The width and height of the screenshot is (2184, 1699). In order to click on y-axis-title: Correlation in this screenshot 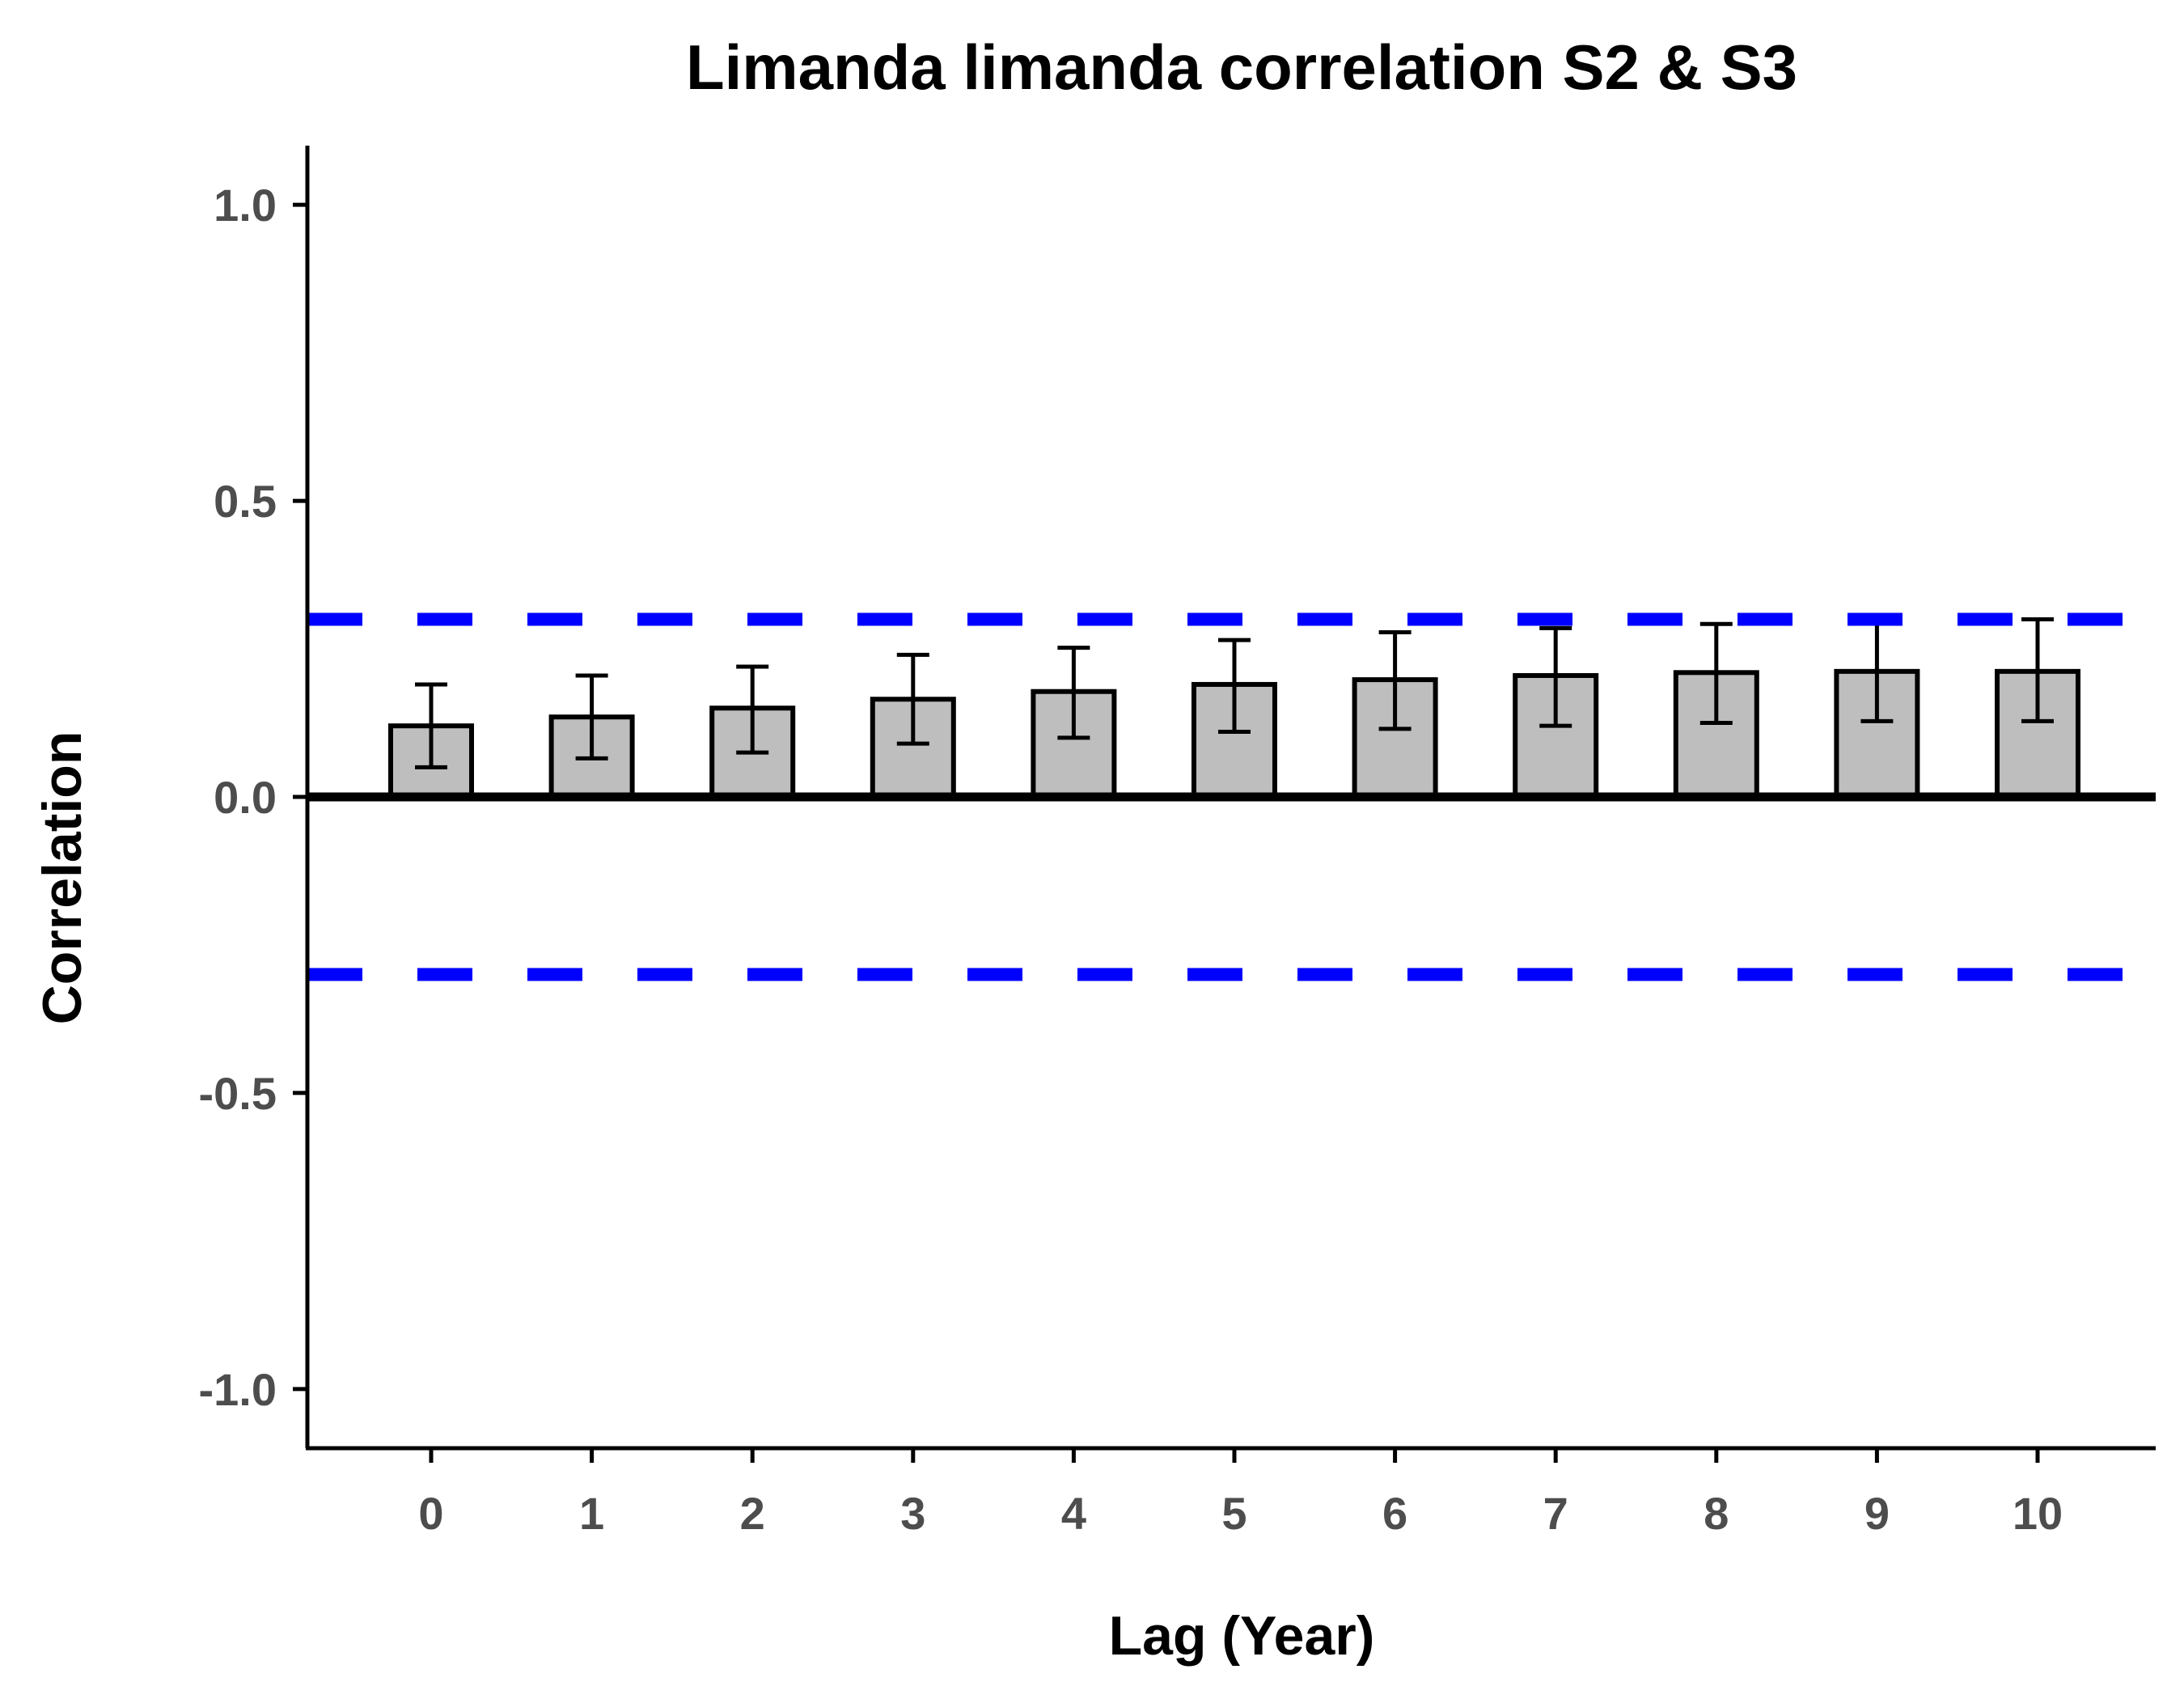, I will do `click(62, 878)`.